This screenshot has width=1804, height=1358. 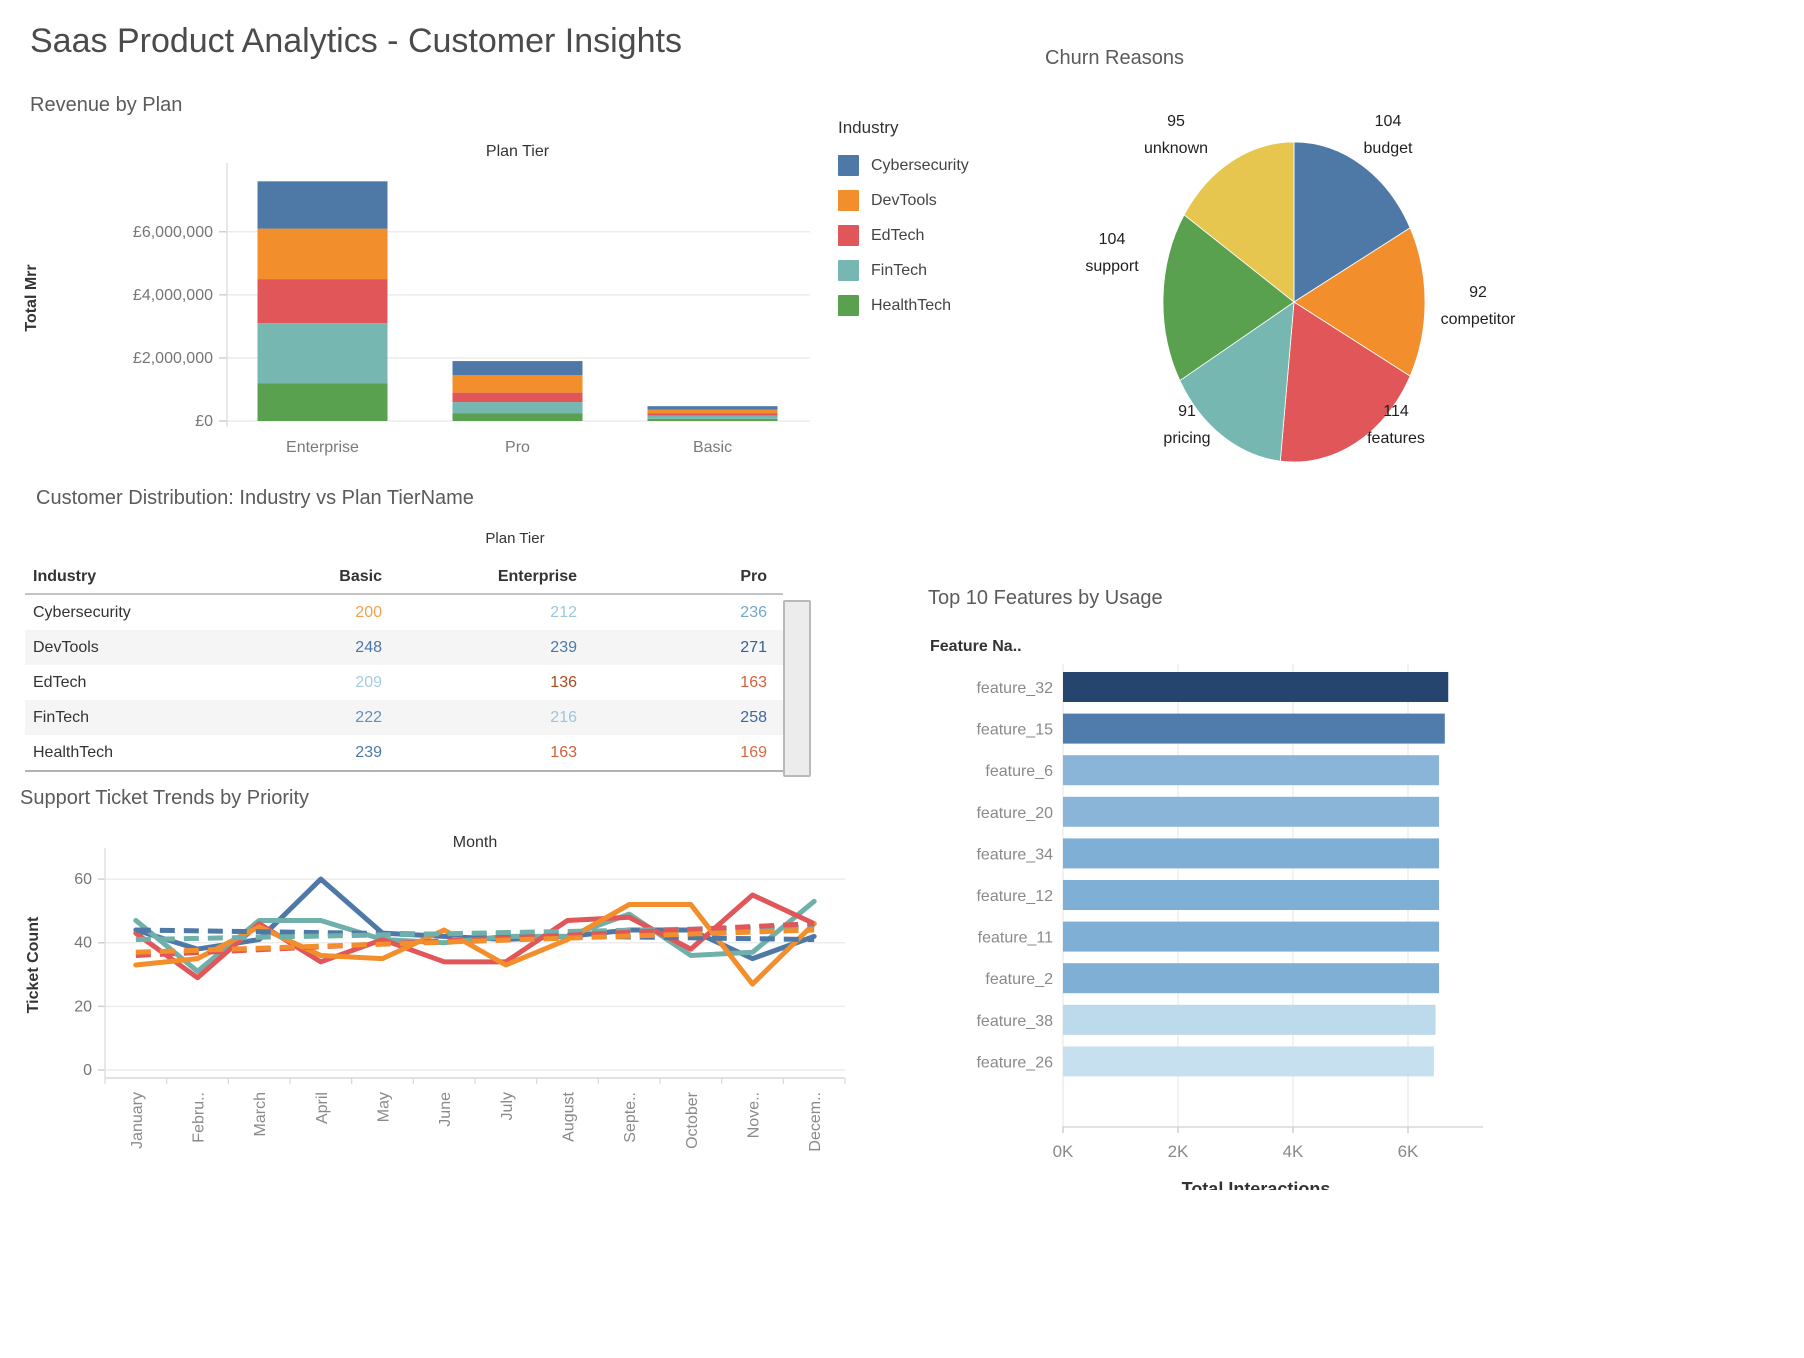 I want to click on x-month-label: August, so click(x=569, y=1116).